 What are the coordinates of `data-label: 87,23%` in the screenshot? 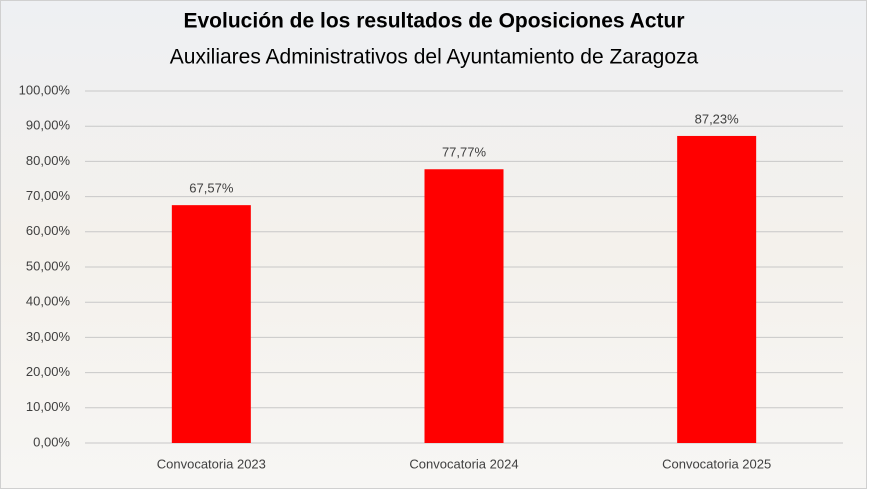 It's located at (717, 118).